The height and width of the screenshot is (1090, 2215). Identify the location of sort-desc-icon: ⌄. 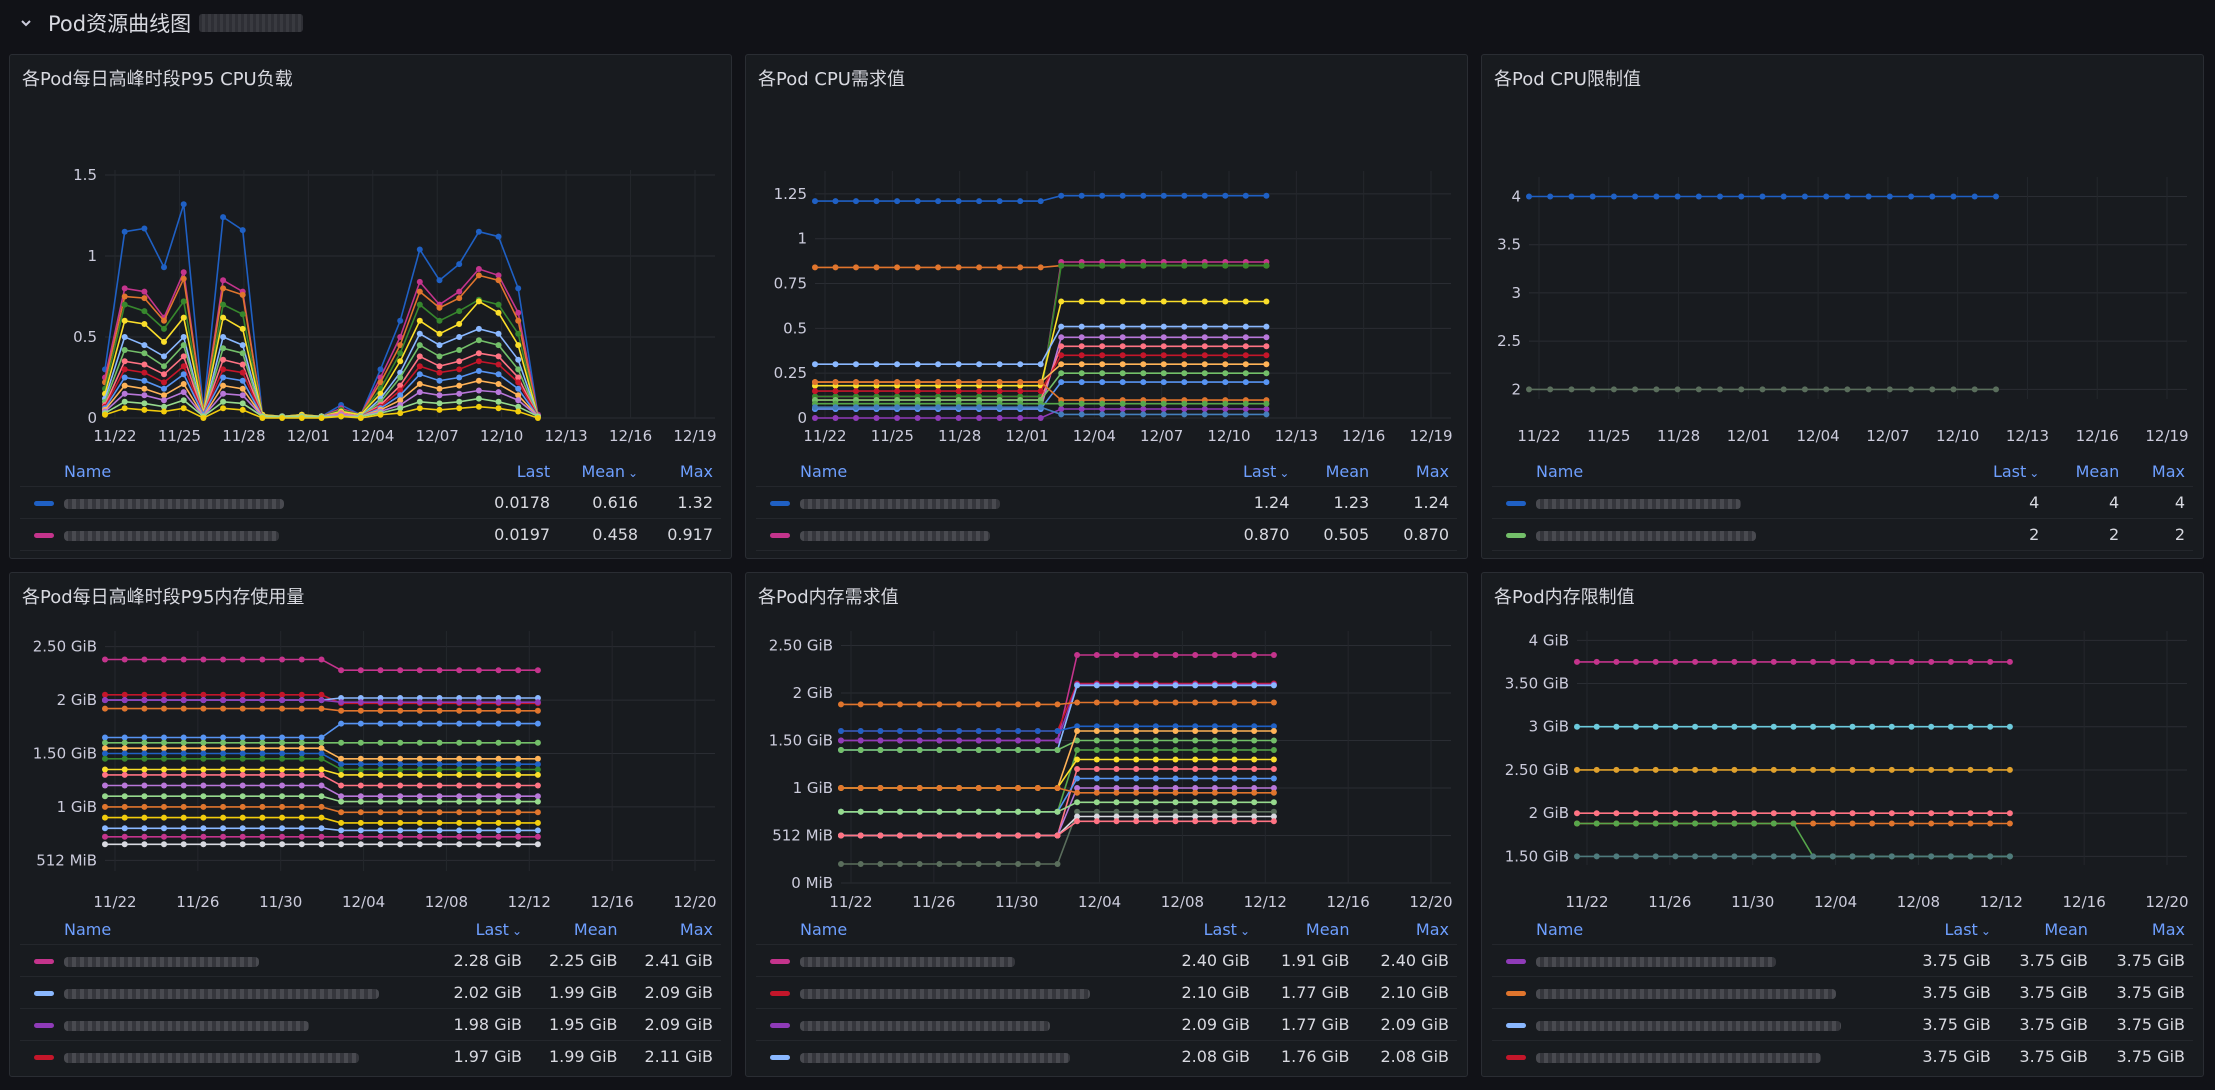
(1244, 930).